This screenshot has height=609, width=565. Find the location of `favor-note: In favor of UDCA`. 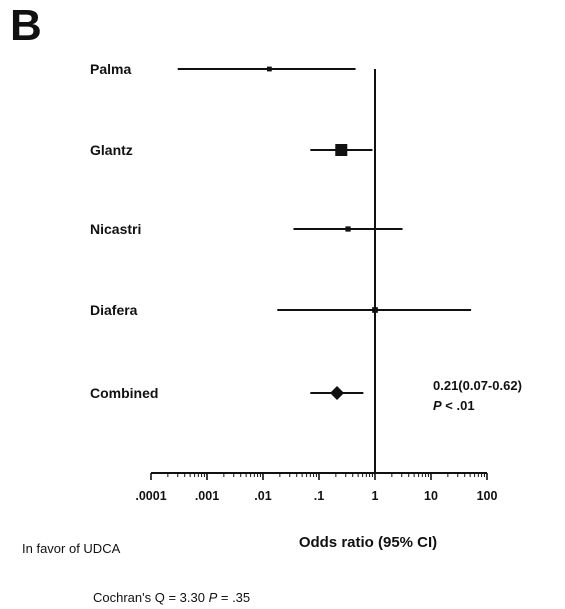

favor-note: In favor of UDCA is located at coordinates (71, 548).